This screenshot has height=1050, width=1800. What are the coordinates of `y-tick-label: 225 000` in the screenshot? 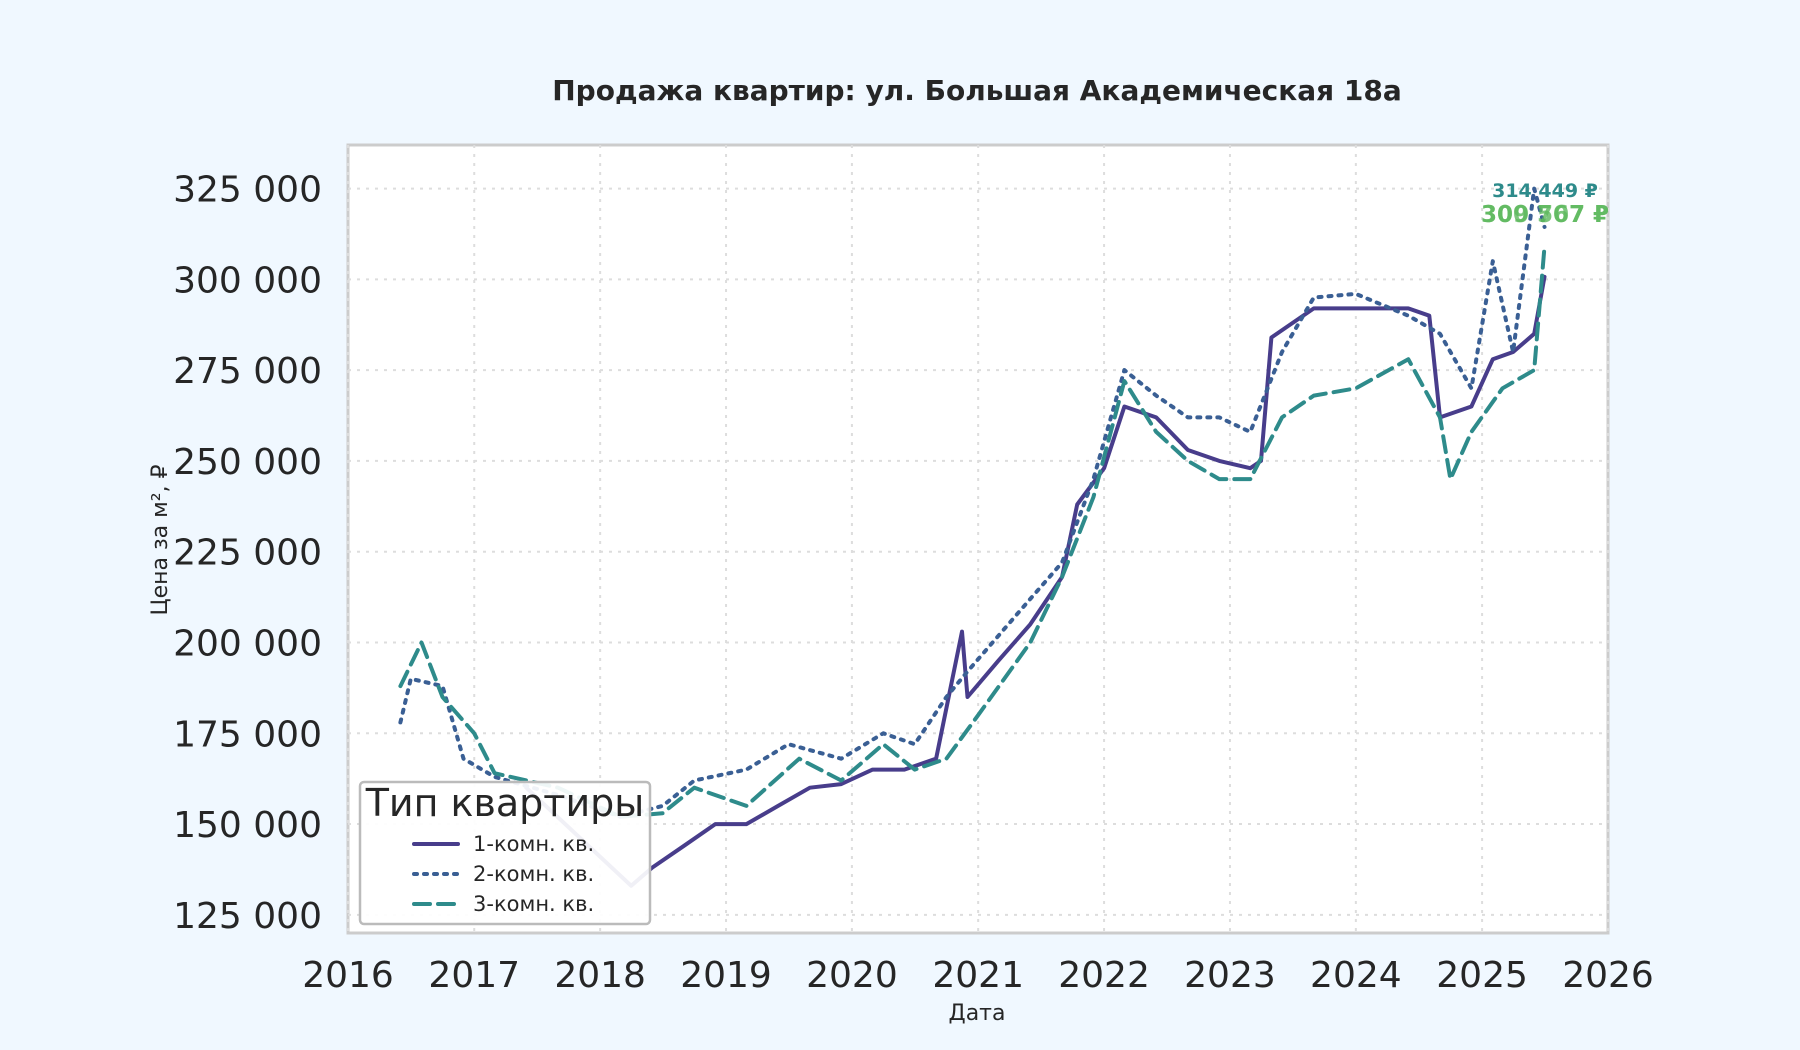 It's located at (247, 553).